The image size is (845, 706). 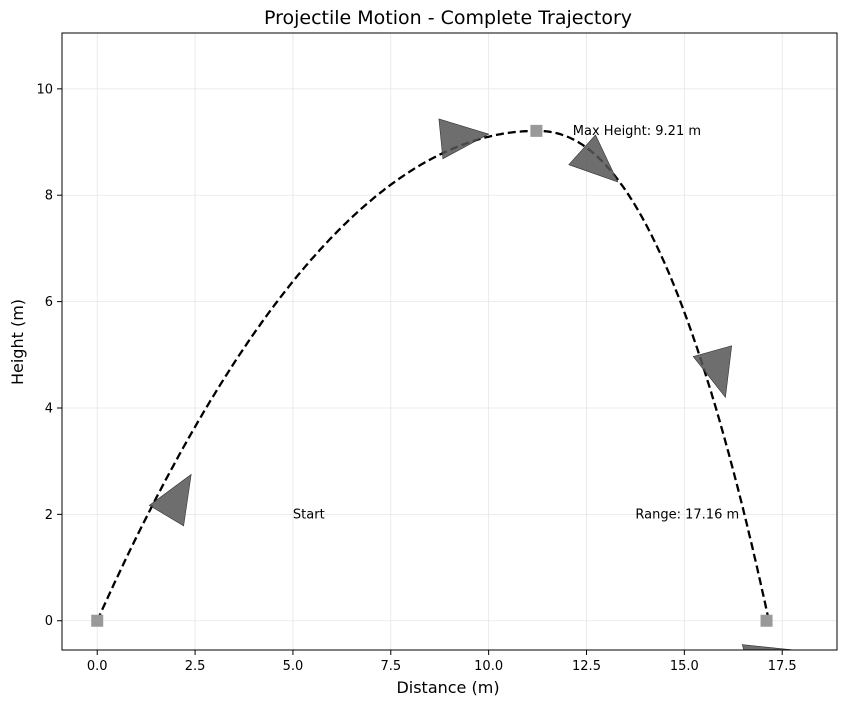 What do you see at coordinates (293, 666) in the screenshot?
I see `x-tick-label: 5.0` at bounding box center [293, 666].